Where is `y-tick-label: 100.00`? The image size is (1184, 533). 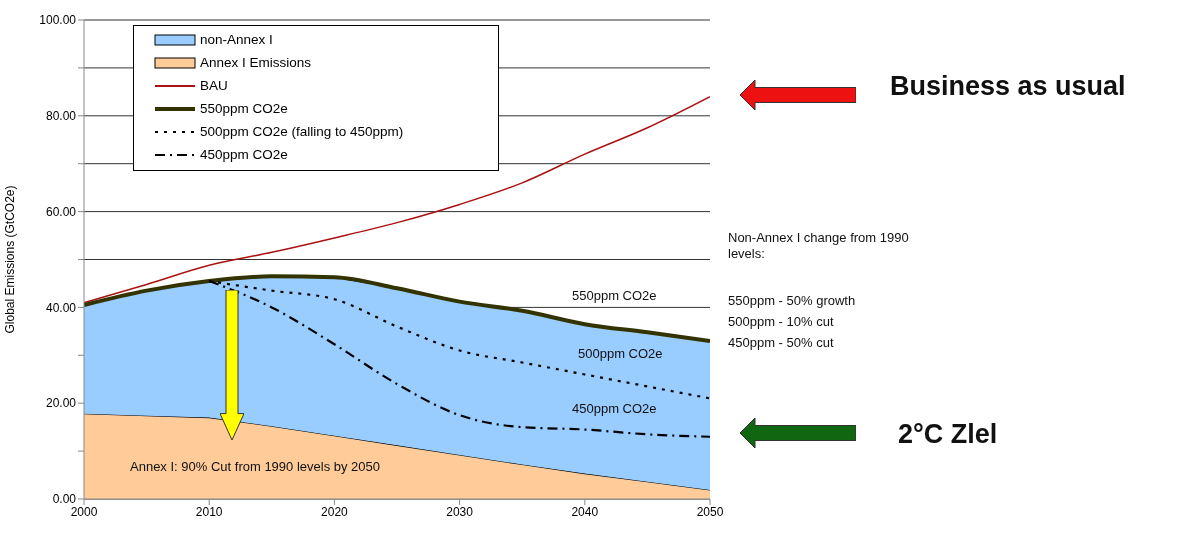 y-tick-label: 100.00 is located at coordinates (58, 20).